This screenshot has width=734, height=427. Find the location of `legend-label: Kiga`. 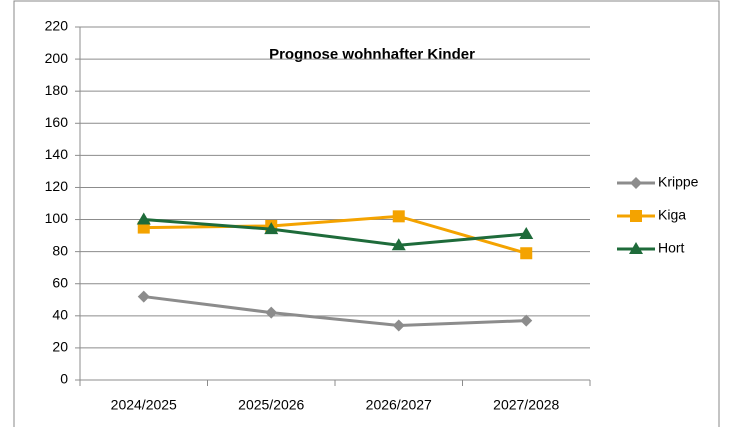

legend-label: Kiga is located at coordinates (672, 215).